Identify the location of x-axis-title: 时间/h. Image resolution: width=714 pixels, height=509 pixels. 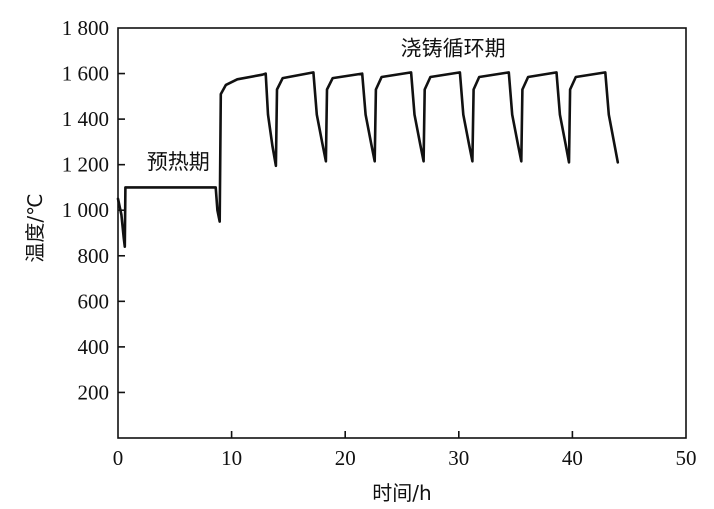
(401, 493).